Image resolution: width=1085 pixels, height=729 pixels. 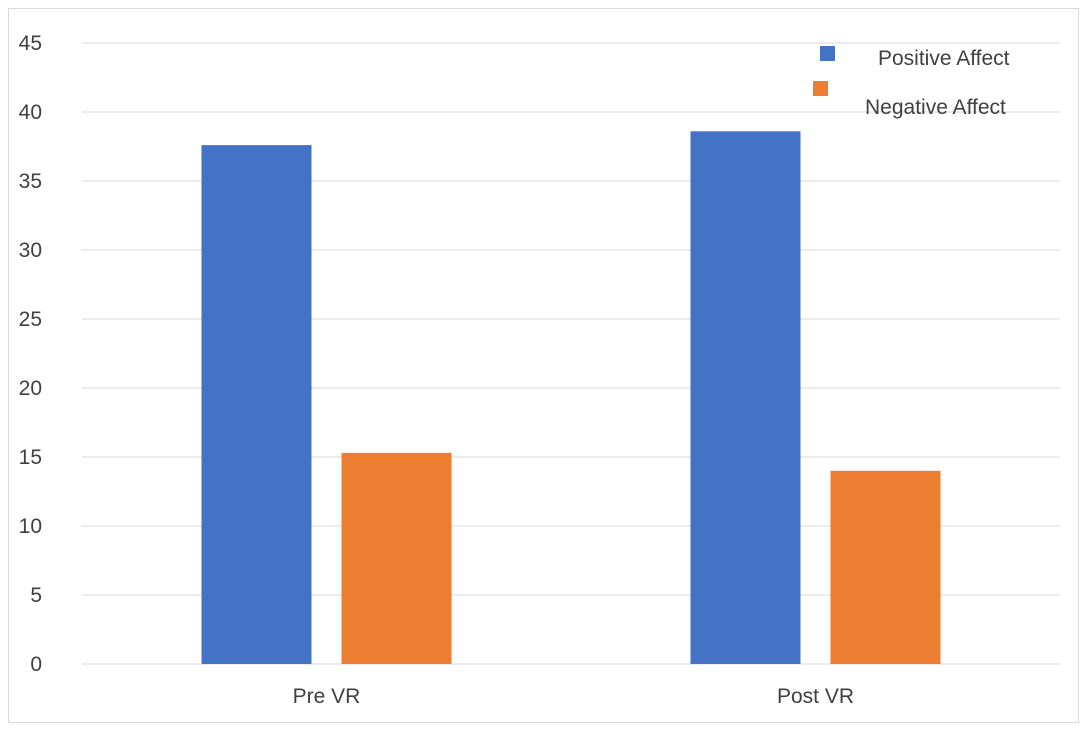 I want to click on y-tick-label-20: 20, so click(x=30, y=388).